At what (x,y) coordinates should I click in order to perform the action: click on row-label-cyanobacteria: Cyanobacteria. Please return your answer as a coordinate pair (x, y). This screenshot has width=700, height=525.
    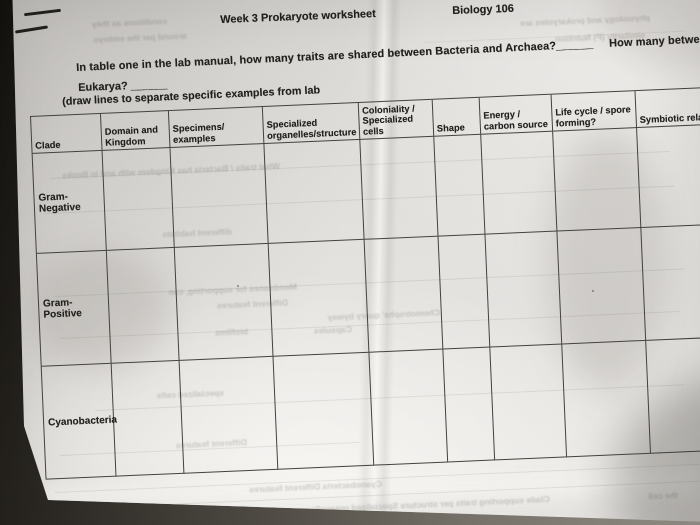
    Looking at the image, I should click on (79, 421).